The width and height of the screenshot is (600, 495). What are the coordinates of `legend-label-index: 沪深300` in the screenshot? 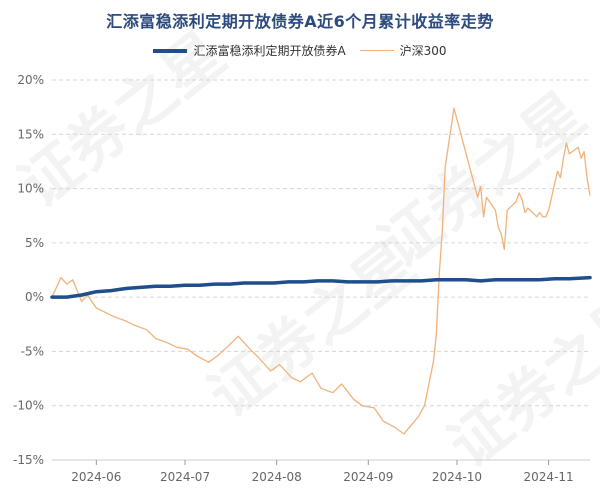 It's located at (423, 51).